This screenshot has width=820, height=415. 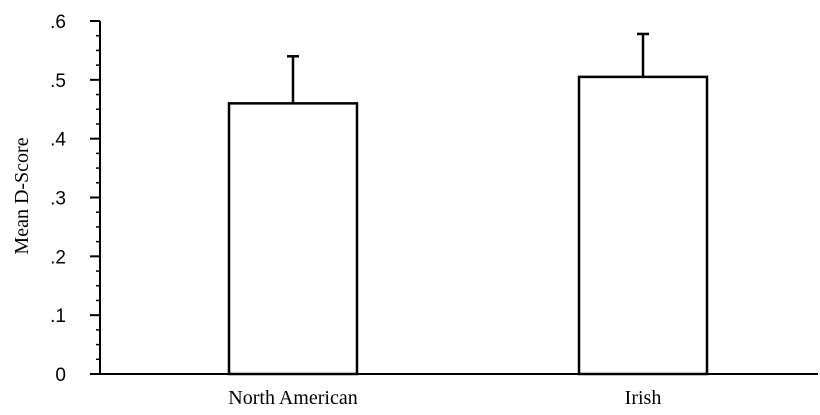 What do you see at coordinates (643, 398) in the screenshot?
I see `x-category-label: Irish` at bounding box center [643, 398].